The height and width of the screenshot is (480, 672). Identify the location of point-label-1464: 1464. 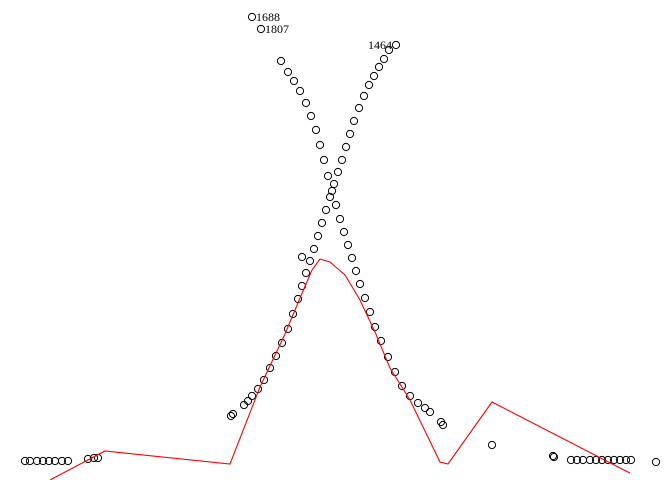
(380, 45).